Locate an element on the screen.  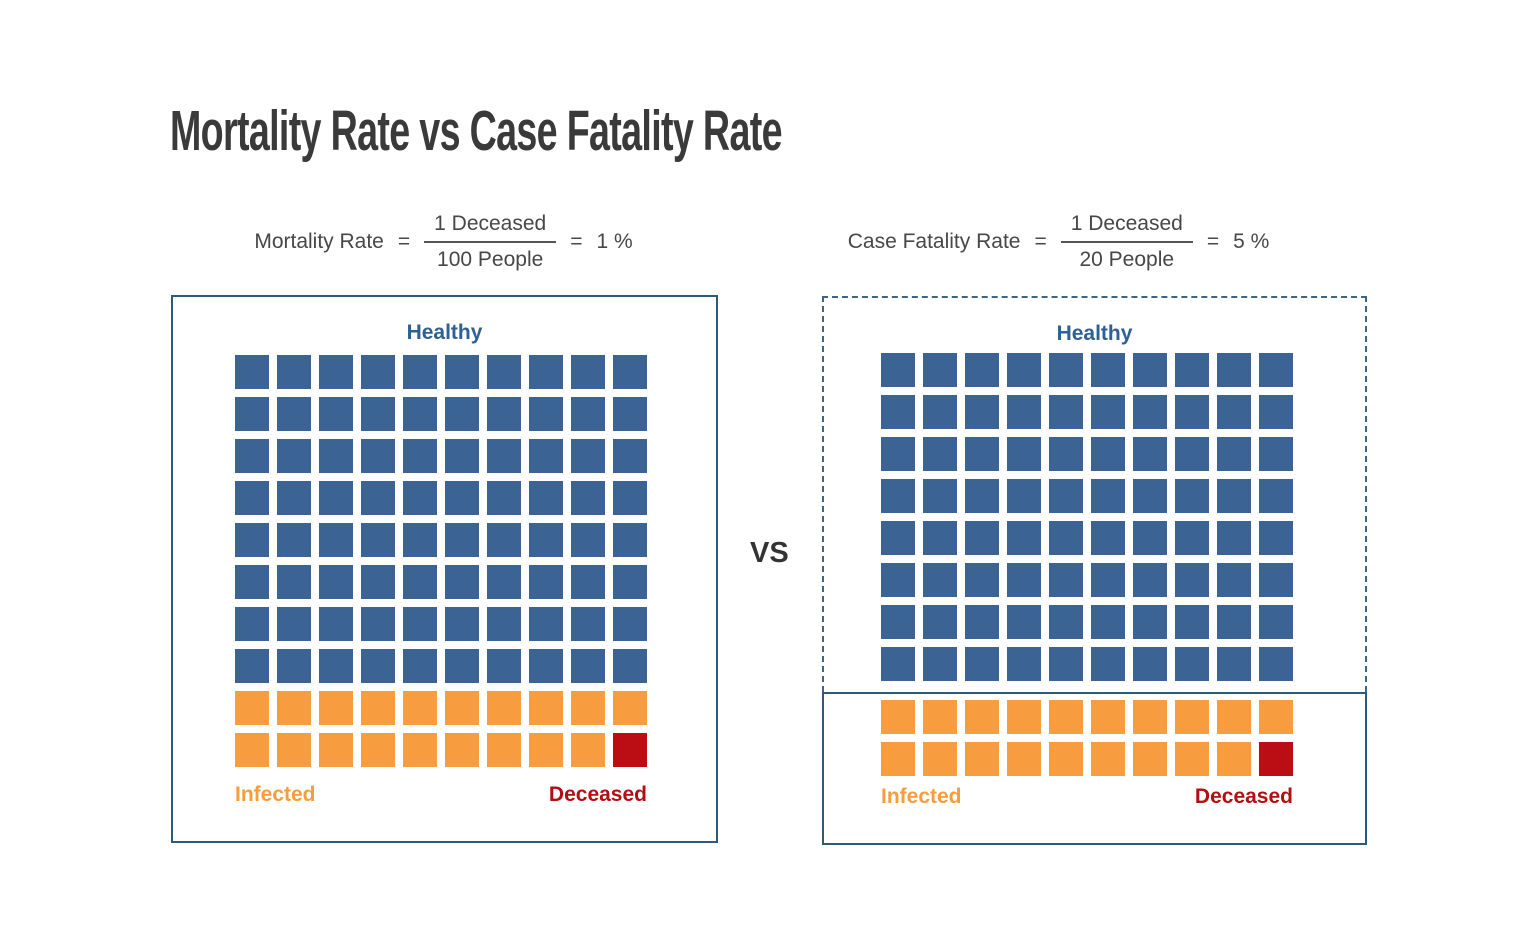
infected-label: Infected is located at coordinates (275, 794).